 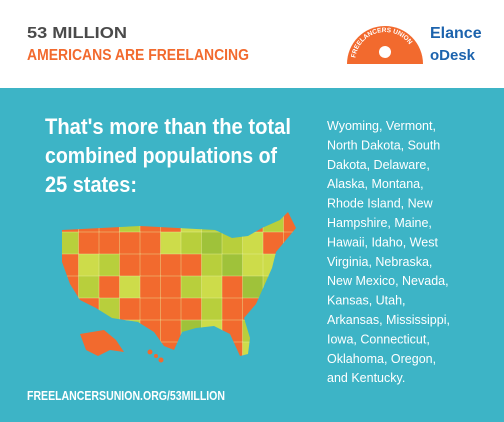 What do you see at coordinates (366, 378) in the screenshot?
I see `states-line: and Kentucky.` at bounding box center [366, 378].